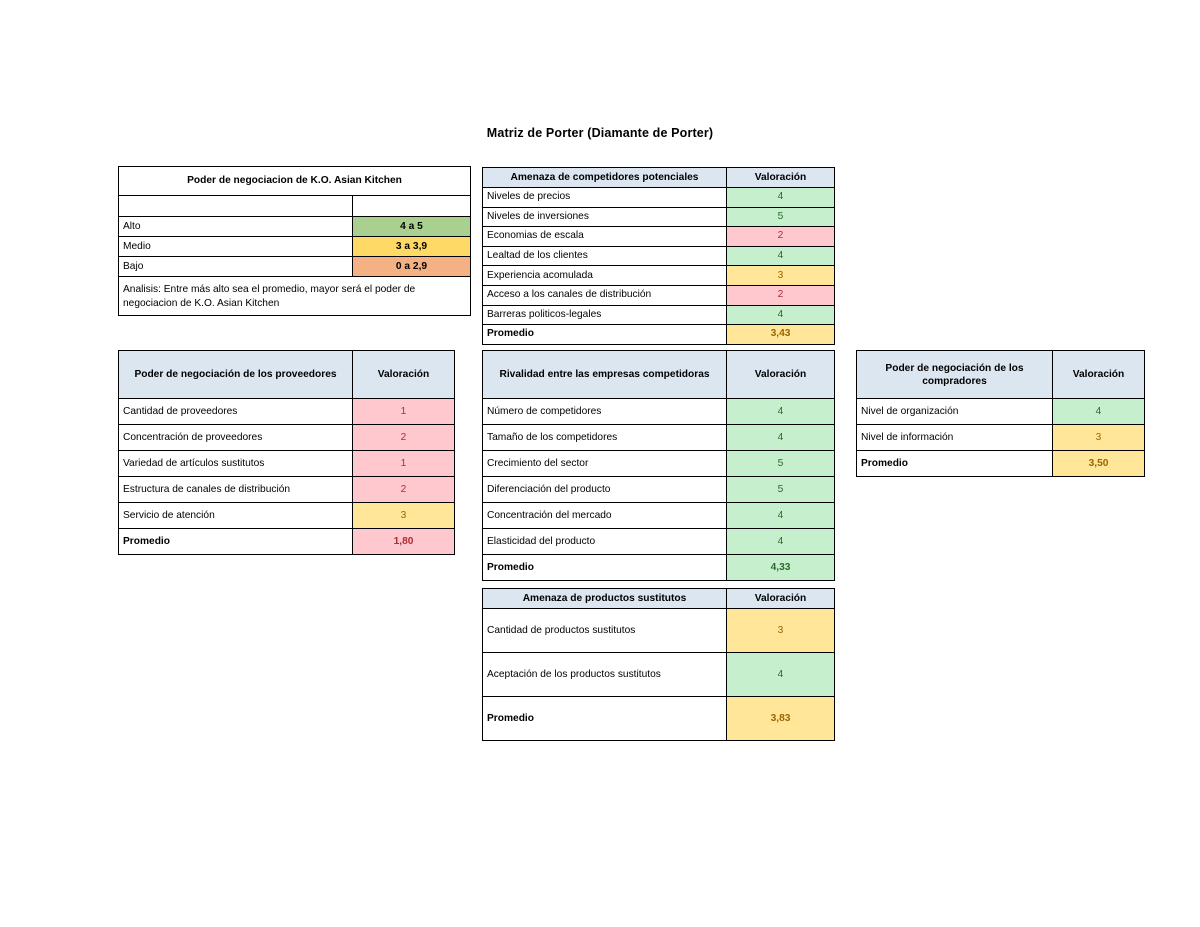 Image resolution: width=1200 pixels, height=927 pixels. I want to click on row-label: Concentración de proveedores, so click(235, 437).